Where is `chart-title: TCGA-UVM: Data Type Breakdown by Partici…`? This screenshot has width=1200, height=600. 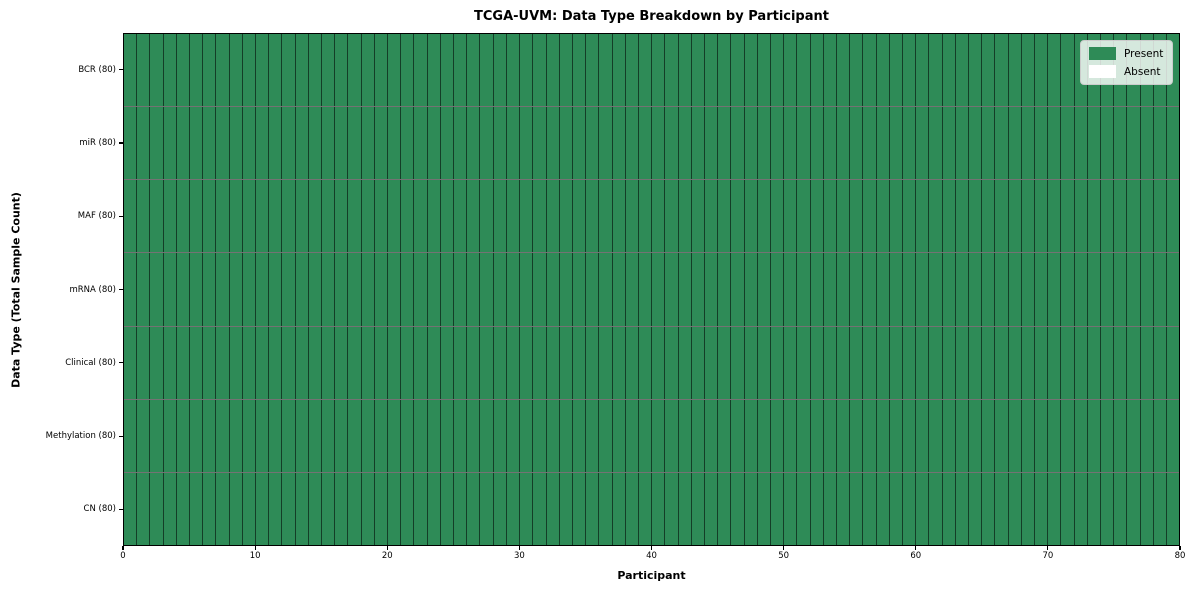 chart-title: TCGA-UVM: Data Type Breakdown by Partici… is located at coordinates (651, 16).